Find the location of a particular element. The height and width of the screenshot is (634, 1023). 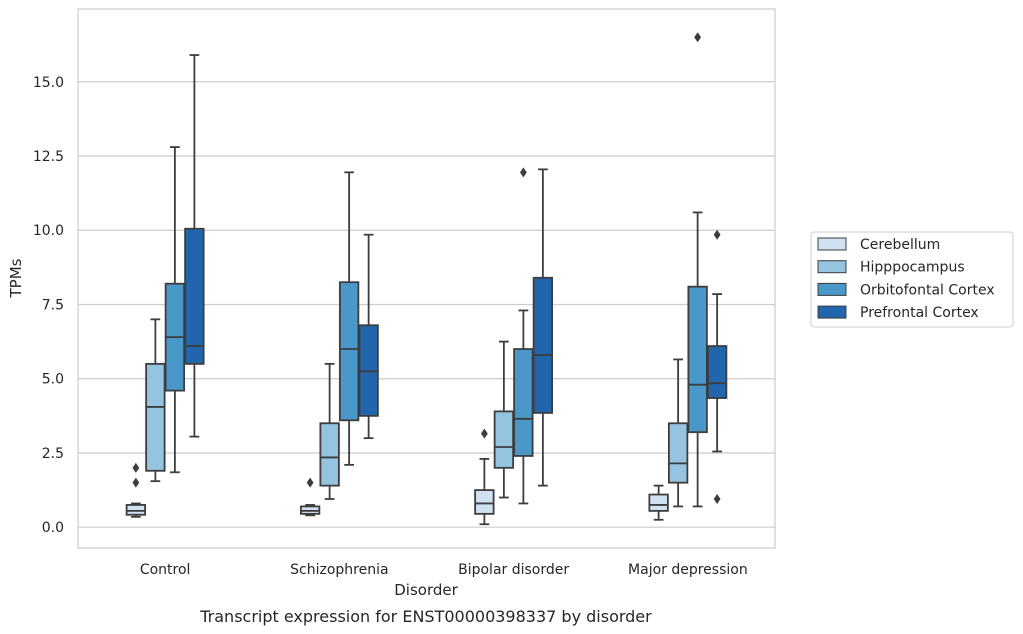

legend-frame is located at coordinates (912, 279).